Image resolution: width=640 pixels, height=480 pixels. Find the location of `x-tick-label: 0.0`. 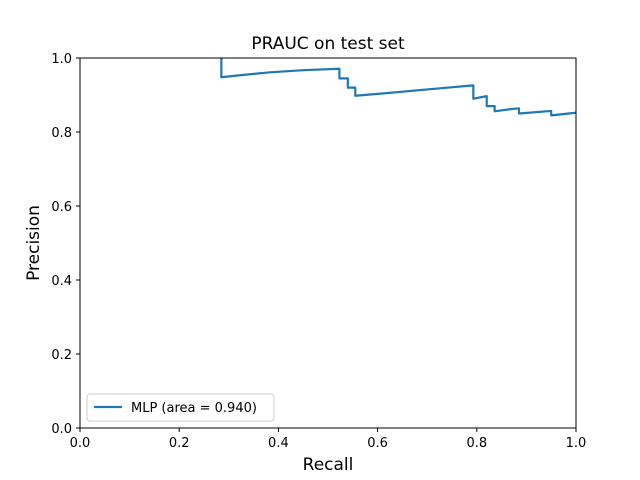

x-tick-label: 0.0 is located at coordinates (80, 443).